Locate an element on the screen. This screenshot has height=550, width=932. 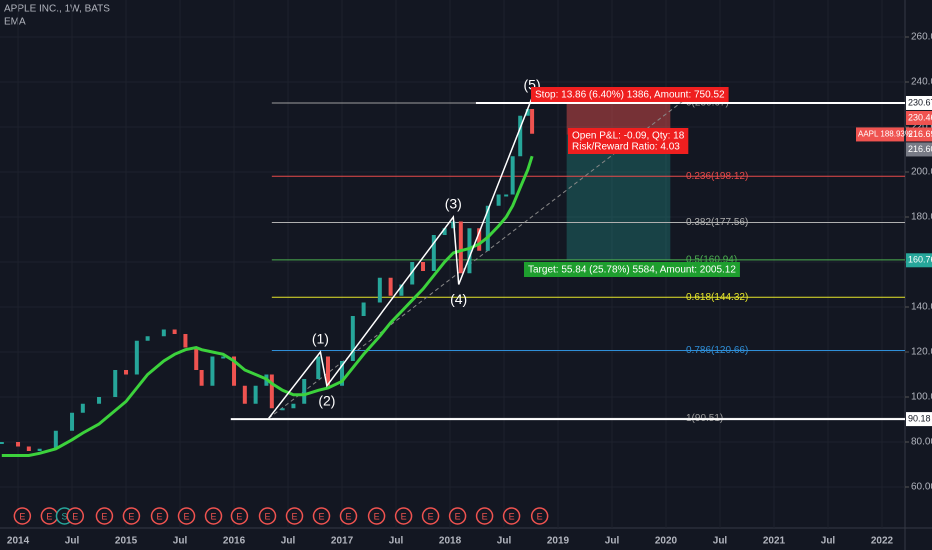
x-tick-label: 2016 is located at coordinates (234, 541).